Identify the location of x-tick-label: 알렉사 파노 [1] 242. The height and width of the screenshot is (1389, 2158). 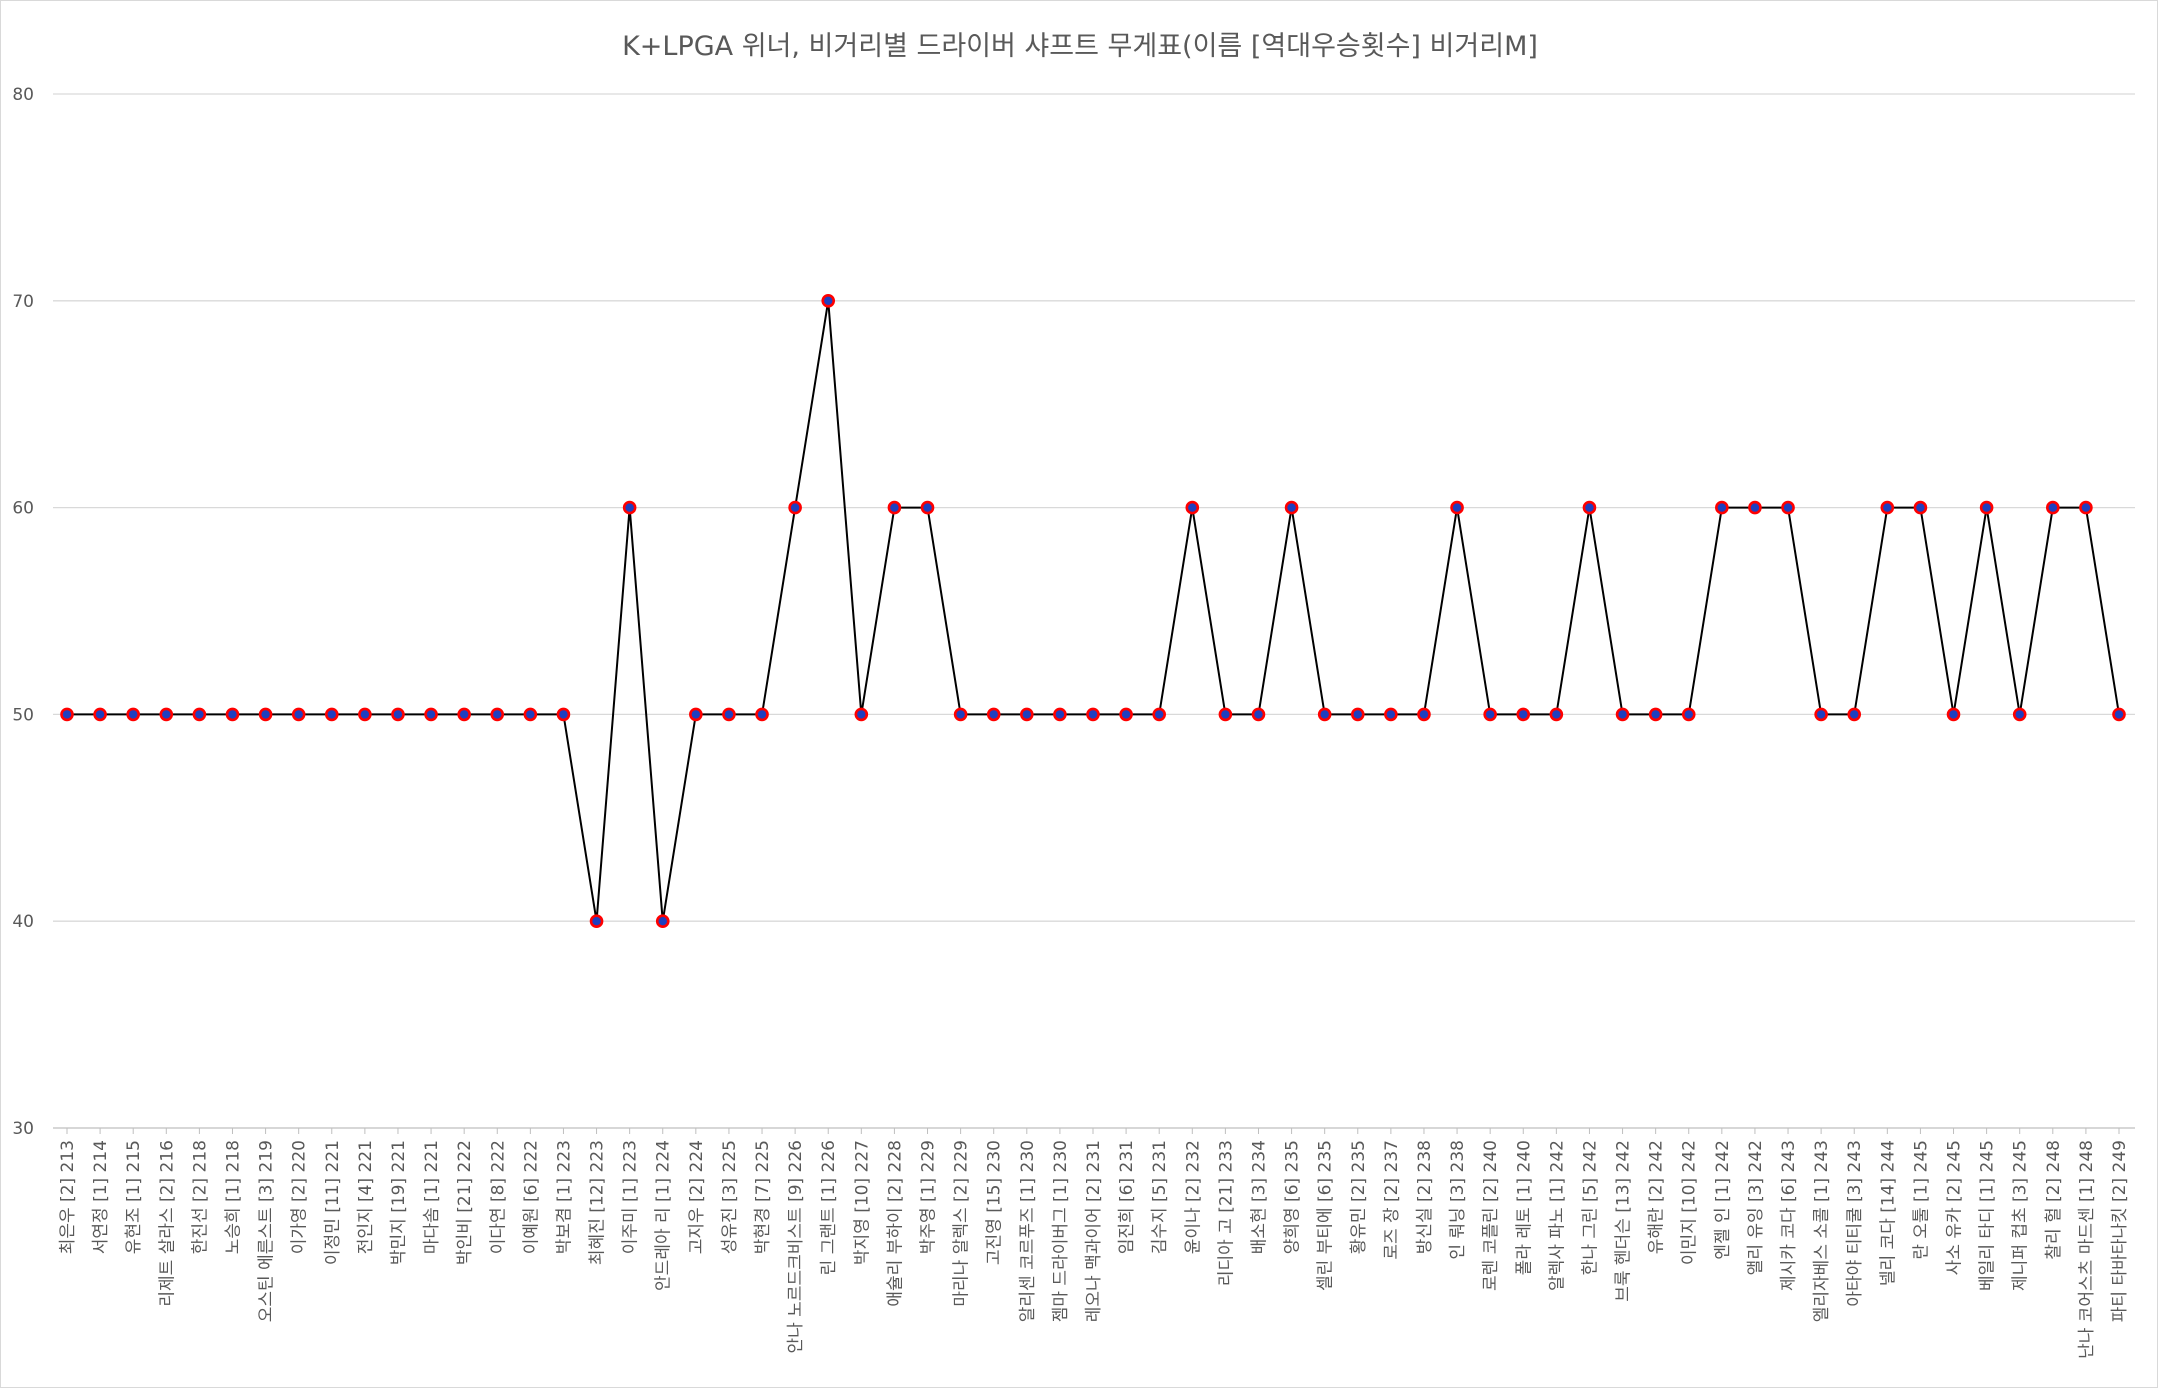
(1557, 1215).